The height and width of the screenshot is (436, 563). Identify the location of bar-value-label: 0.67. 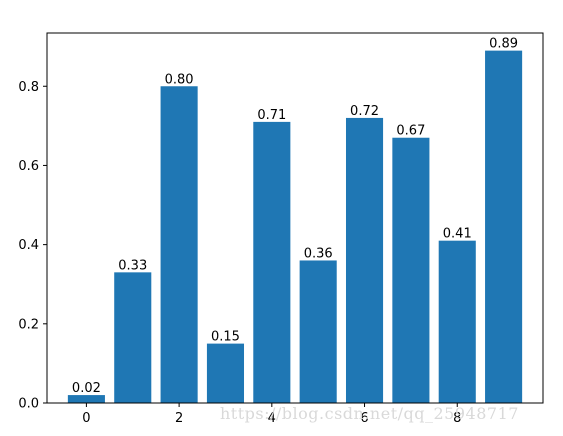
(410, 131).